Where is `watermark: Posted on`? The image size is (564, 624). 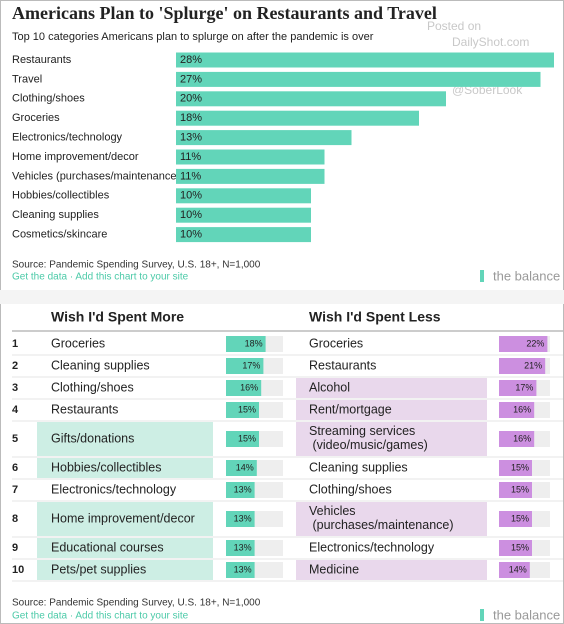
watermark: Posted on is located at coordinates (454, 26).